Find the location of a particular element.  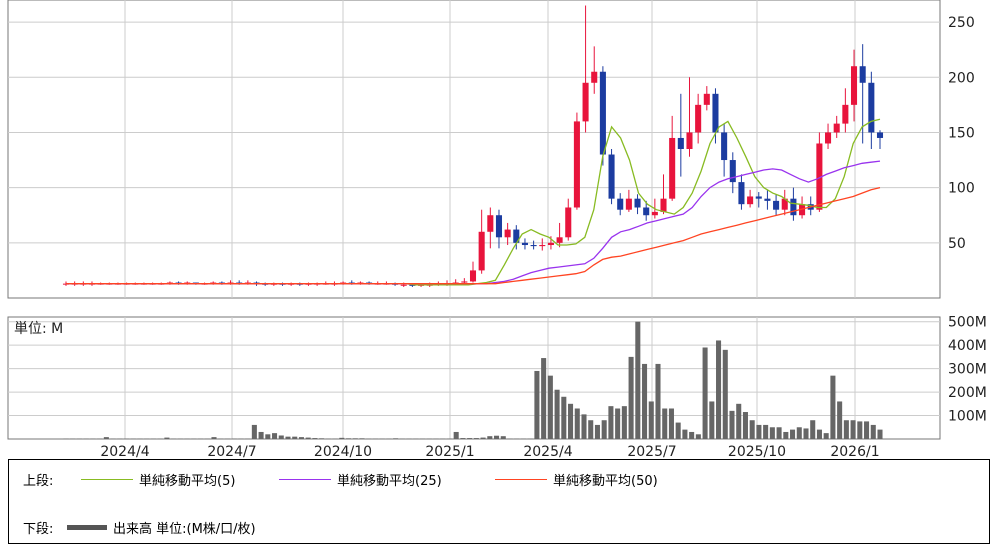

price-tick-label: 50 is located at coordinates (957, 244).